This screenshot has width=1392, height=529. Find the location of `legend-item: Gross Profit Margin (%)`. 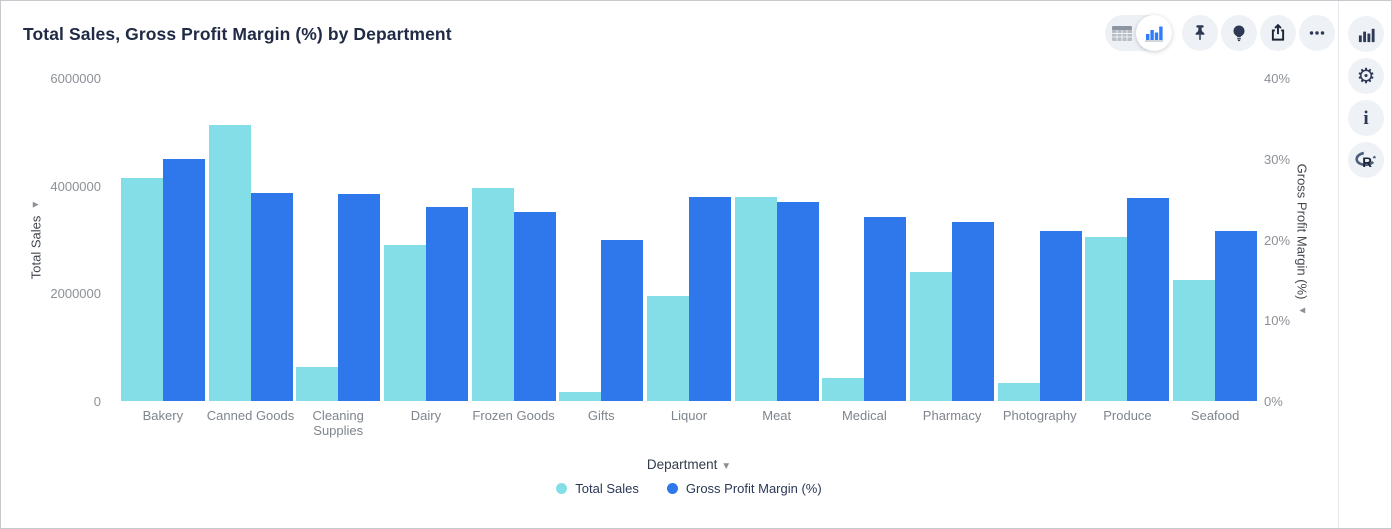

legend-item: Gross Profit Margin (%) is located at coordinates (744, 488).